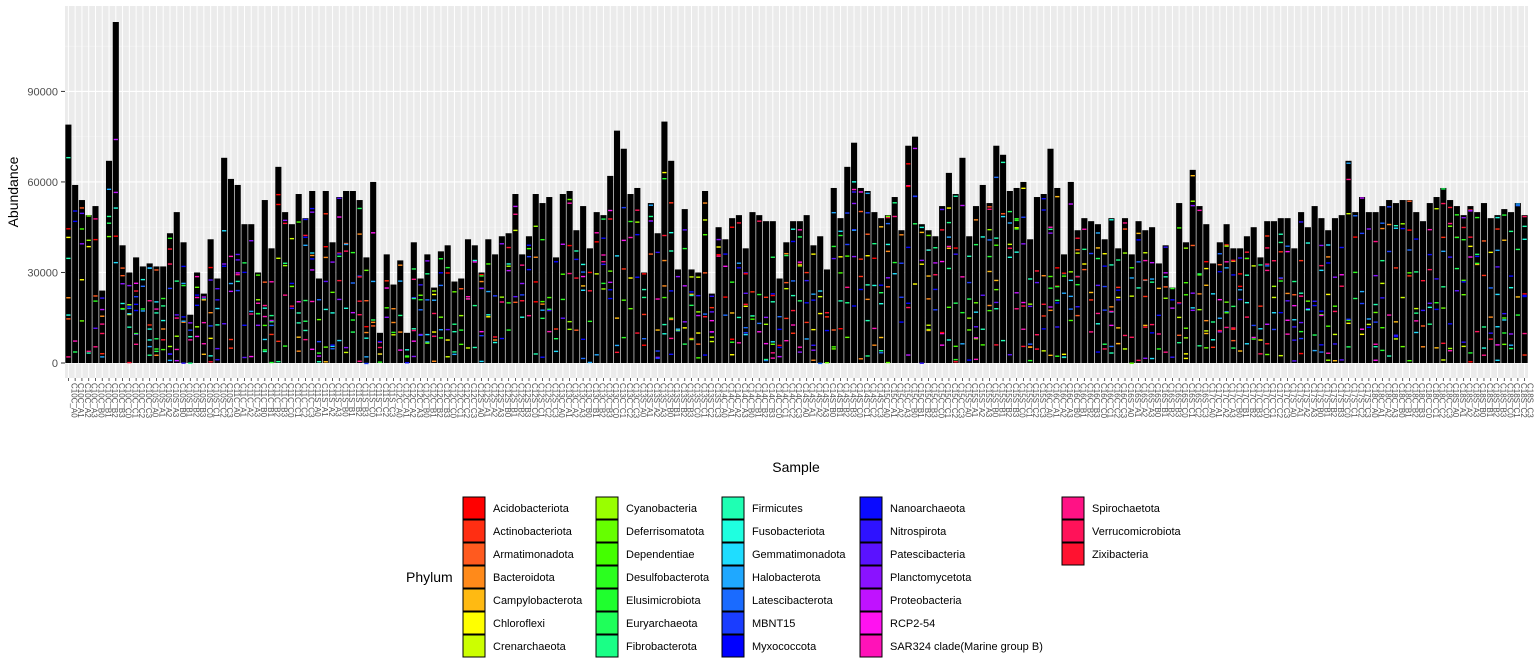 This screenshot has height=672, width=1536. I want to click on legend-item: Euryarchaeota, so click(646, 623).